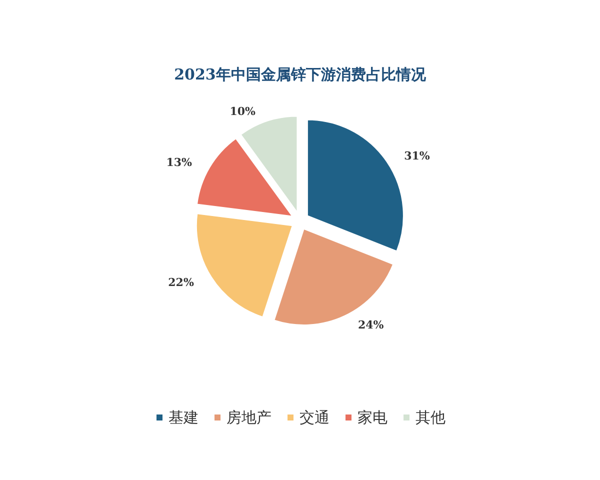 The width and height of the screenshot is (600, 480). I want to click on data-label: 22%, so click(181, 282).